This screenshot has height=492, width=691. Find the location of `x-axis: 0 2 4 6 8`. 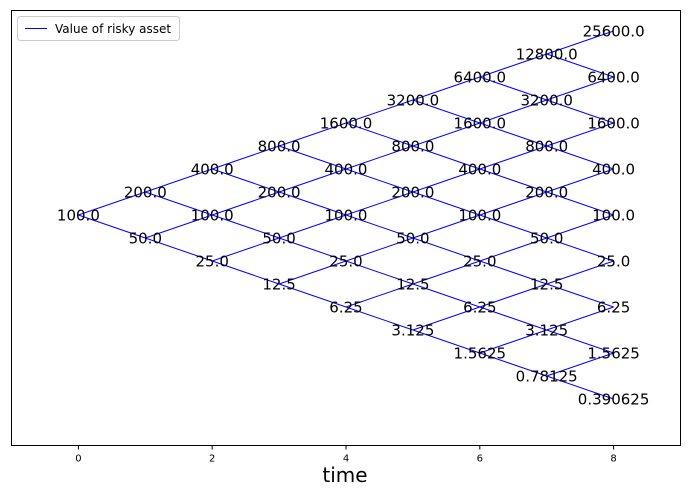

x-axis: 0 2 4 6 8 is located at coordinates (346, 455).